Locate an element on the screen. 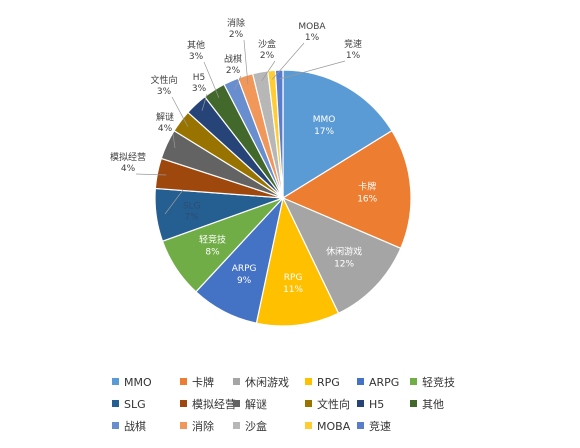 The width and height of the screenshot is (580, 448). legend-label-5: 轻竞技 is located at coordinates (438, 382).